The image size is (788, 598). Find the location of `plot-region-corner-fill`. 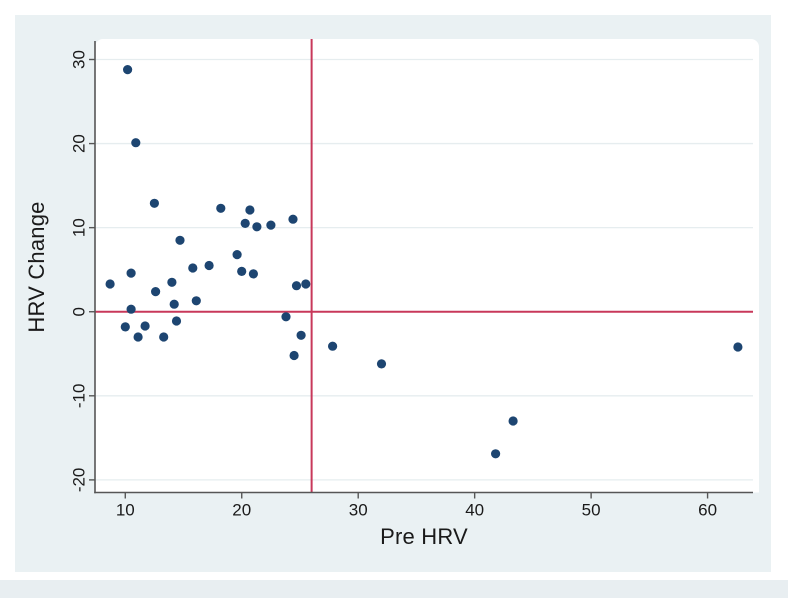

plot-region-corner-fill is located at coordinates (427, 487).